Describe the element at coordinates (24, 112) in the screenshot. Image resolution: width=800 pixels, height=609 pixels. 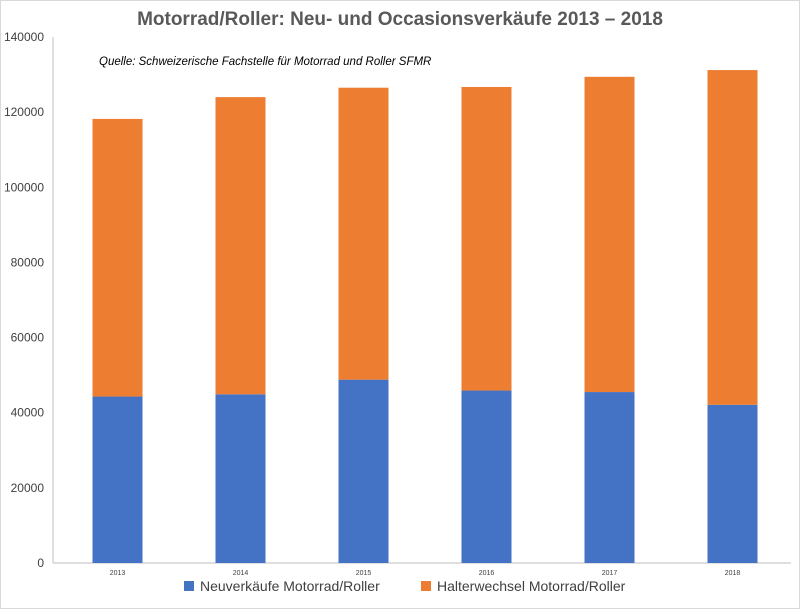
I see `y-tick-label: 120000` at that location.